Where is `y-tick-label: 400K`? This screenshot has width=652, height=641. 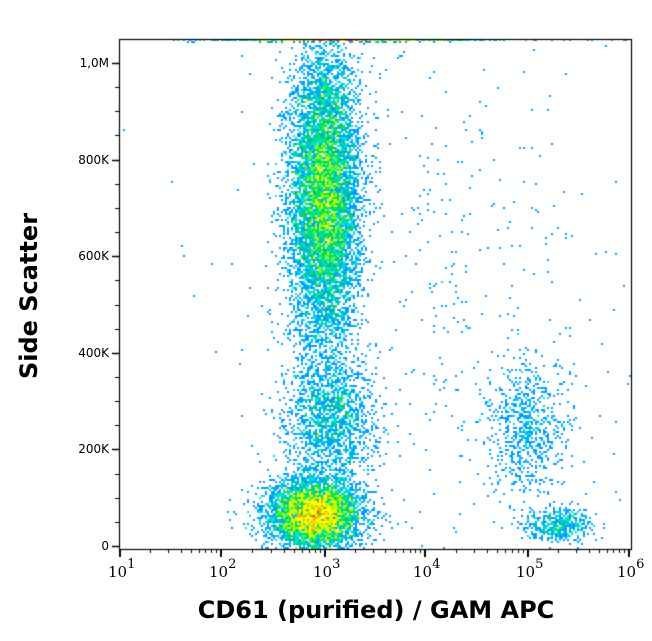
y-tick-label: 400K is located at coordinates (93, 352).